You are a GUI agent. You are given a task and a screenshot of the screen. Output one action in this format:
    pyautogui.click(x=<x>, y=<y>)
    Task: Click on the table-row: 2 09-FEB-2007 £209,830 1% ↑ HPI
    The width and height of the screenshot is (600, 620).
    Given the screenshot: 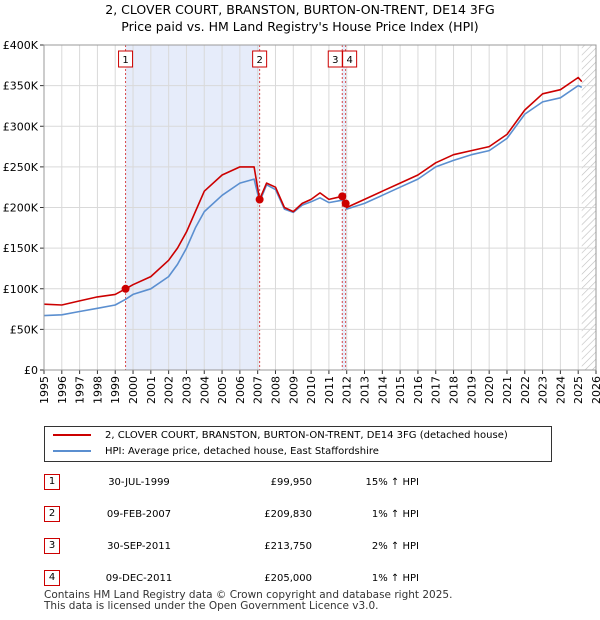 What is the action you would take?
    pyautogui.click(x=304, y=515)
    